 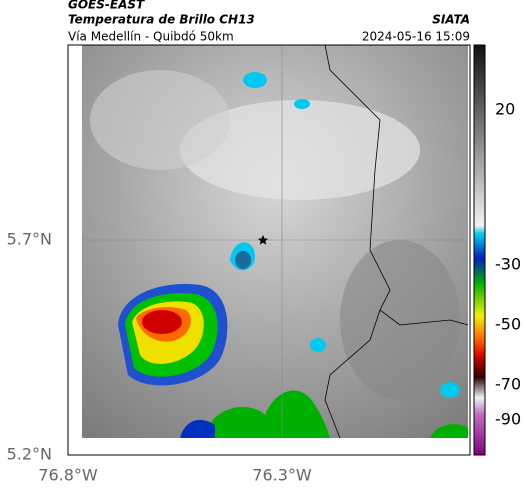 What do you see at coordinates (508, 324) in the screenshot?
I see `colorbar-tick-label: -50` at bounding box center [508, 324].